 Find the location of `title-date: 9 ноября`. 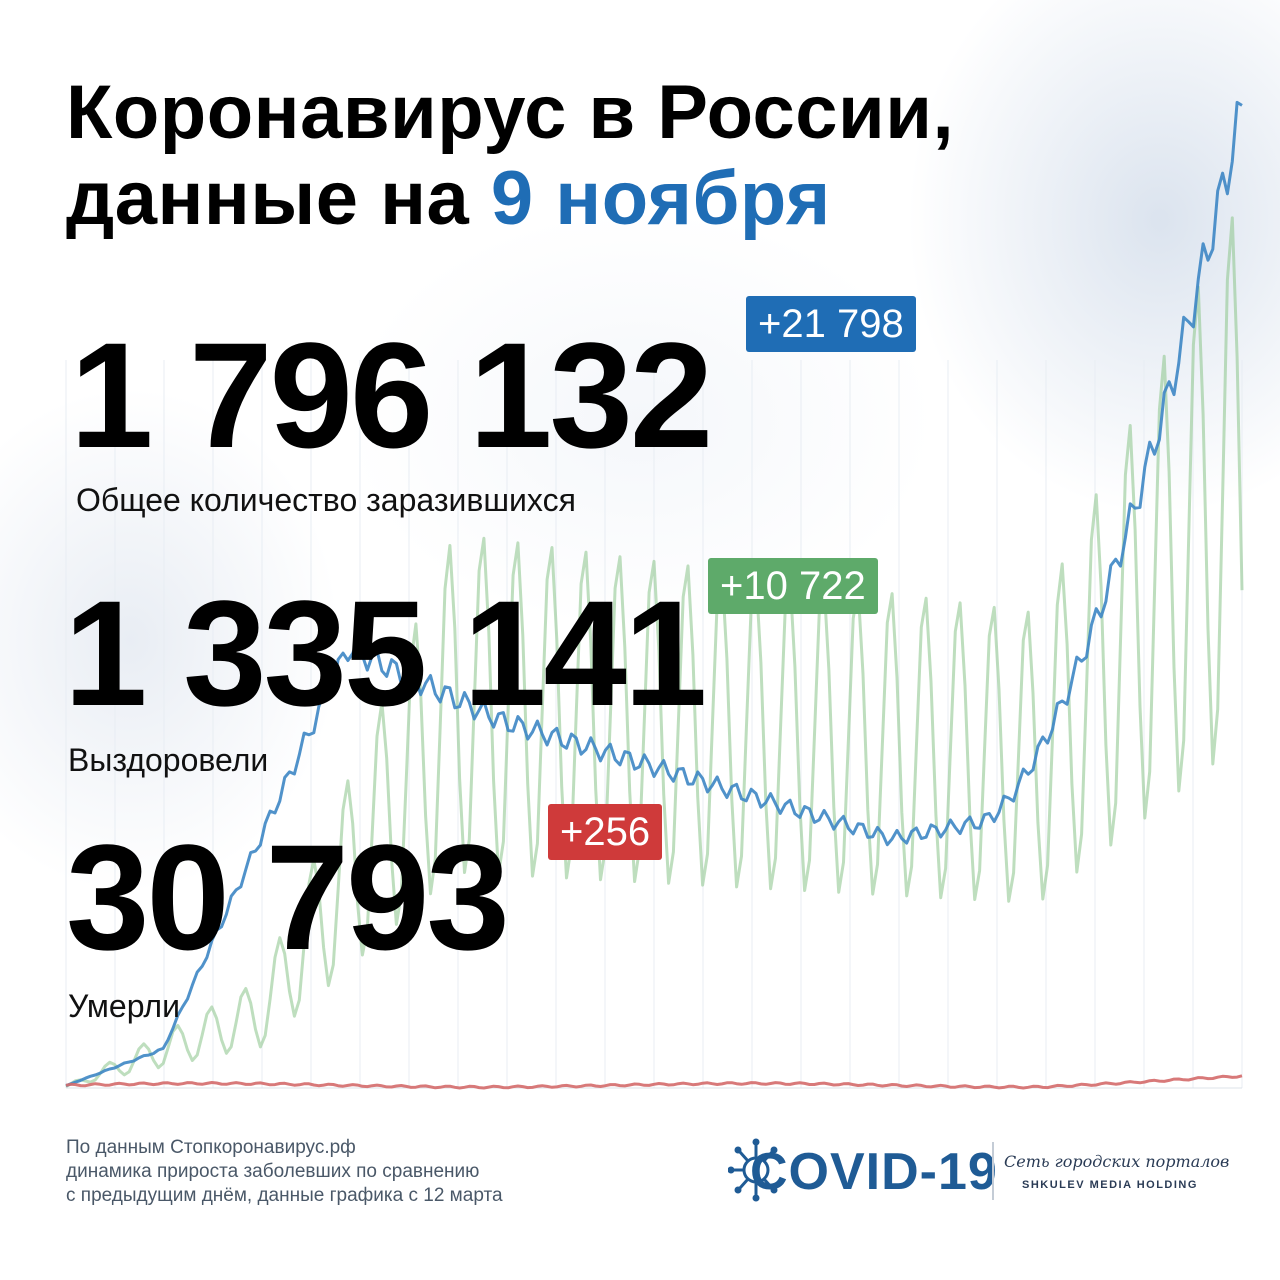

title-date: 9 ноября is located at coordinates (660, 198).